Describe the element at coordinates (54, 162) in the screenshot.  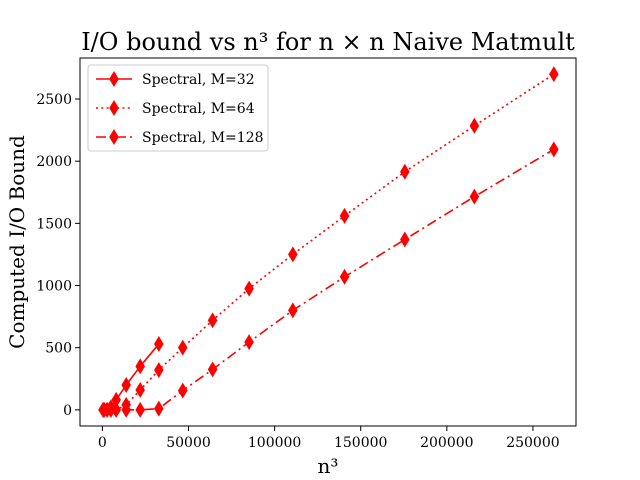
I see `y-tick-label: 2000` at that location.